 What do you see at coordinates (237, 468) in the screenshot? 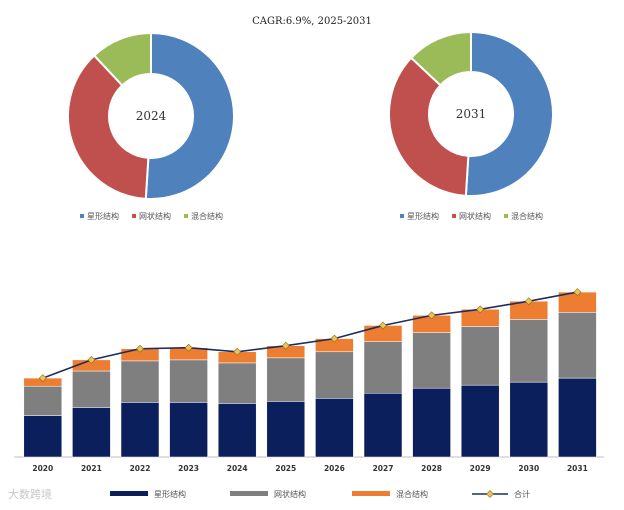
I see `x-tick-label: 2024` at bounding box center [237, 468].